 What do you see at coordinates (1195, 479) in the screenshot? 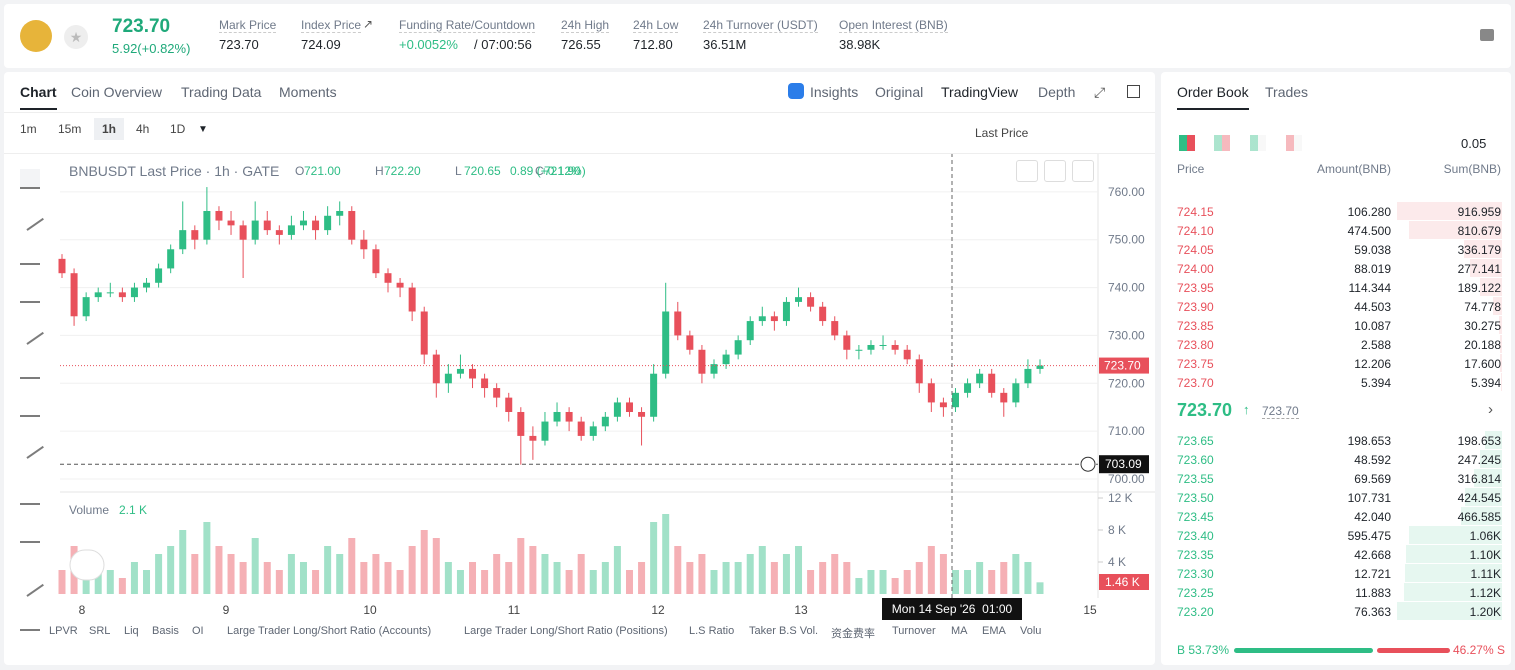
I see `ob-price: 723.55` at bounding box center [1195, 479].